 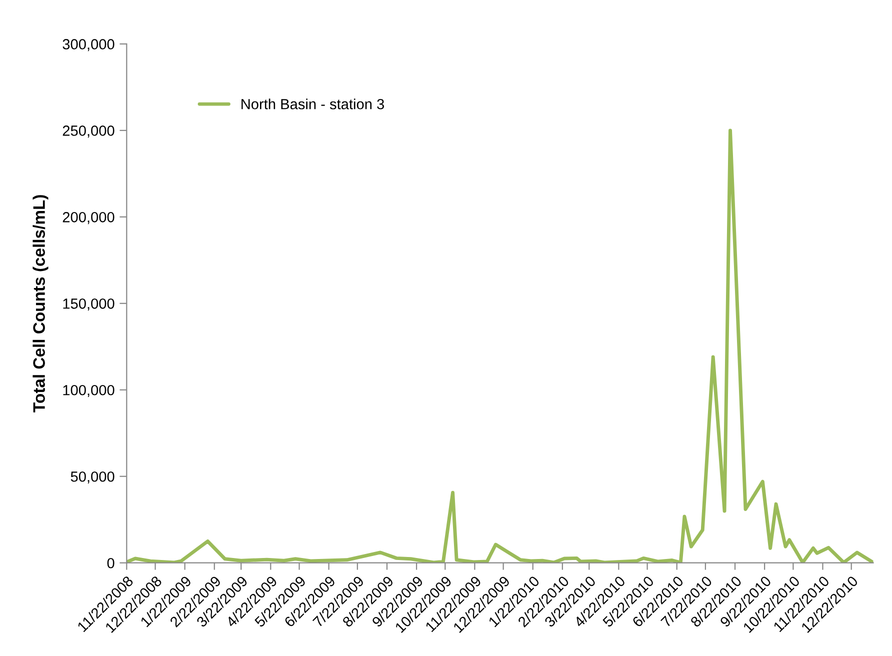 What do you see at coordinates (92, 477) in the screenshot?
I see `y-tick-label: 50,000` at bounding box center [92, 477].